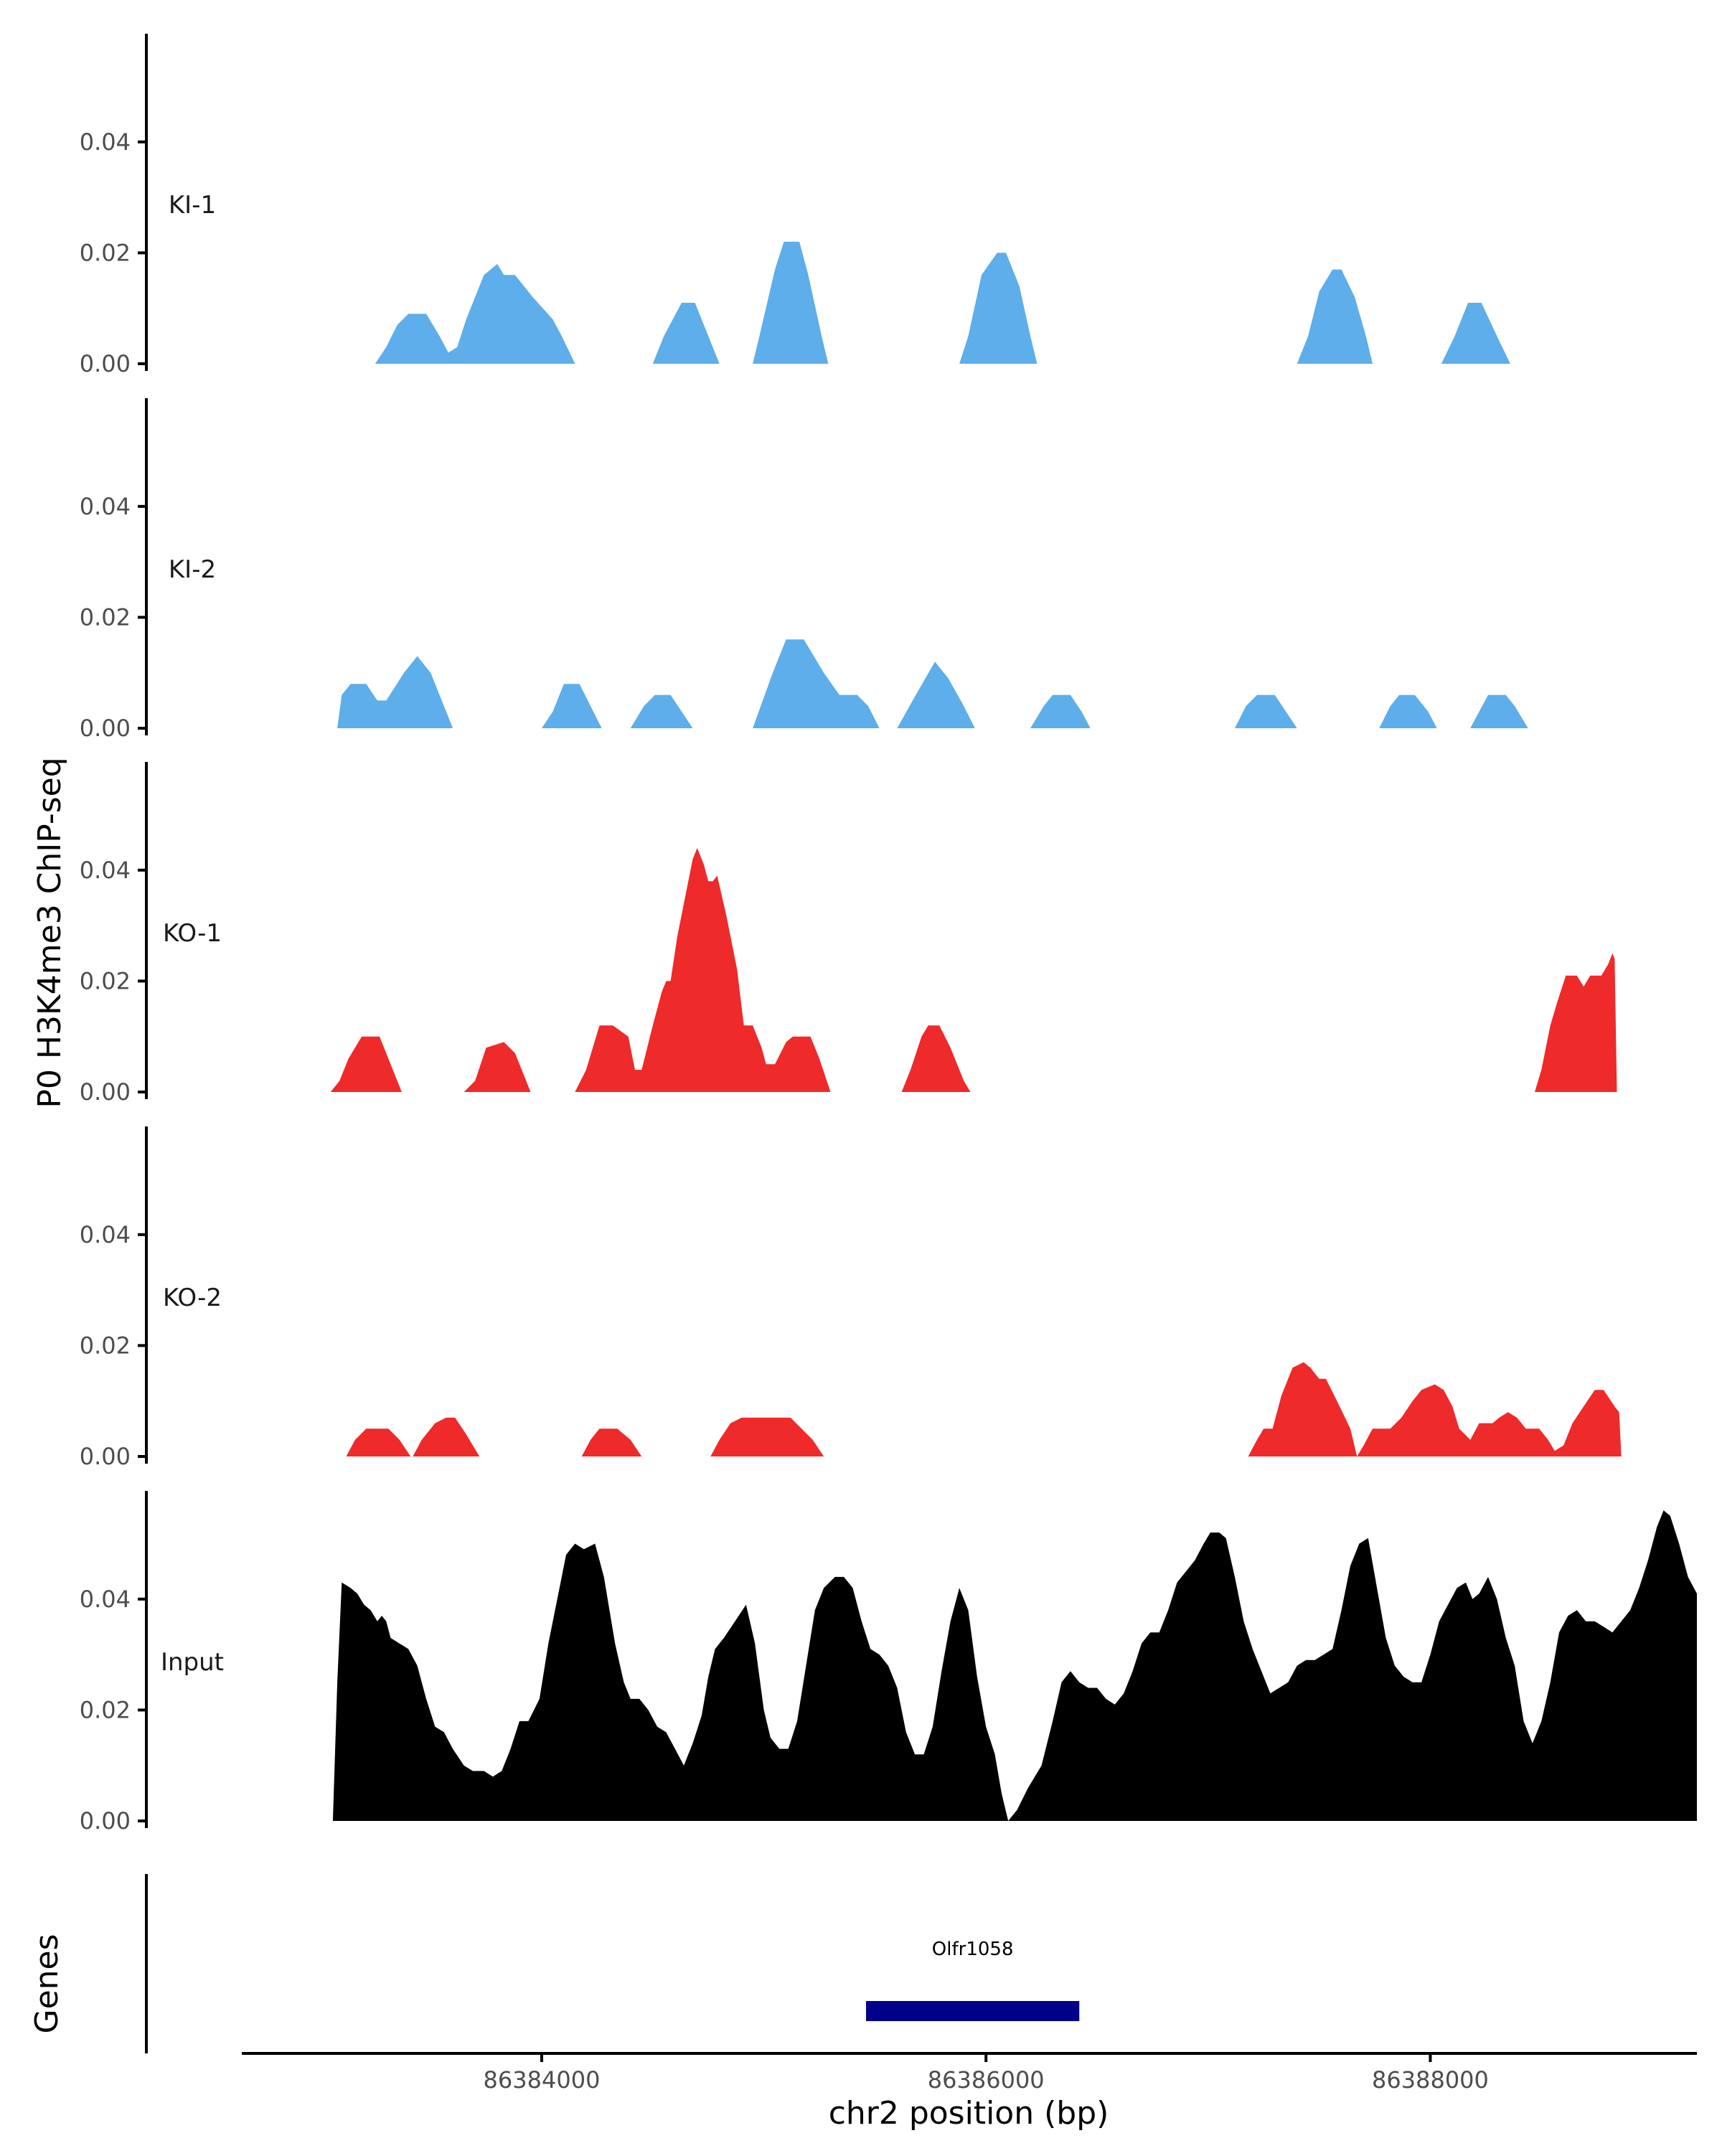 The width and height of the screenshot is (1722, 2156). Describe the element at coordinates (542, 2080) in the screenshot. I see `x-tick-label: 86384000` at that location.